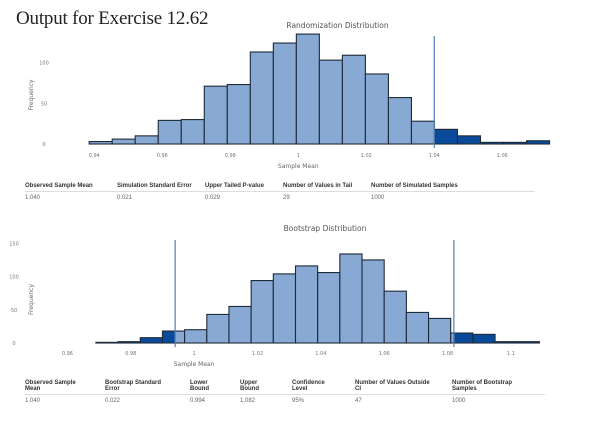 Image resolution: width=601 pixels, height=429 pixels. I want to click on value-p-value: 0.029, so click(213, 198).